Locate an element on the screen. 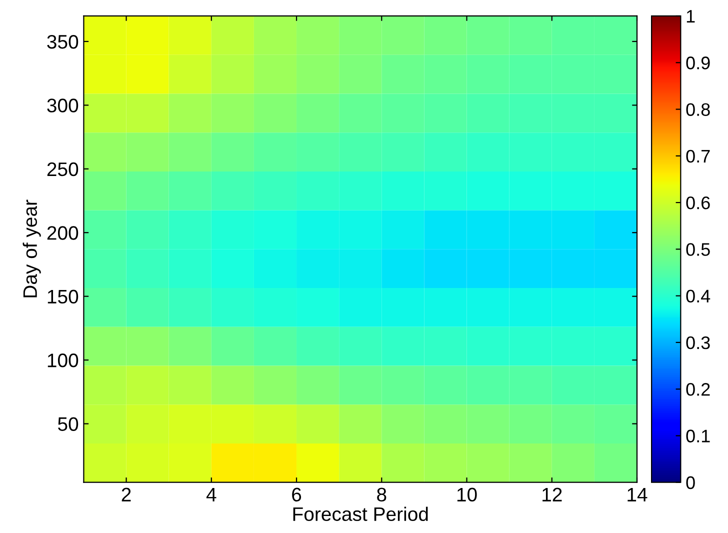 Image resolution: width=728 pixels, height=533 pixels. color-bar-label: 0 is located at coordinates (690, 483).